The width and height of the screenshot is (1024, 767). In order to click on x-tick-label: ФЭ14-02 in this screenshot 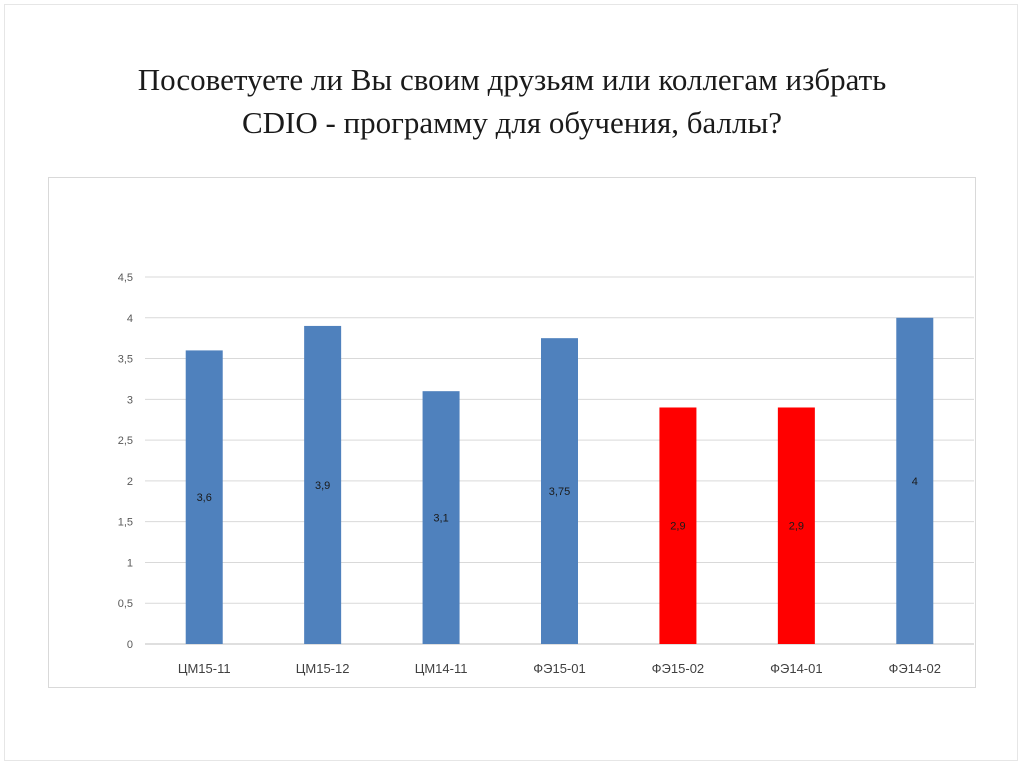, I will do `click(915, 668)`.